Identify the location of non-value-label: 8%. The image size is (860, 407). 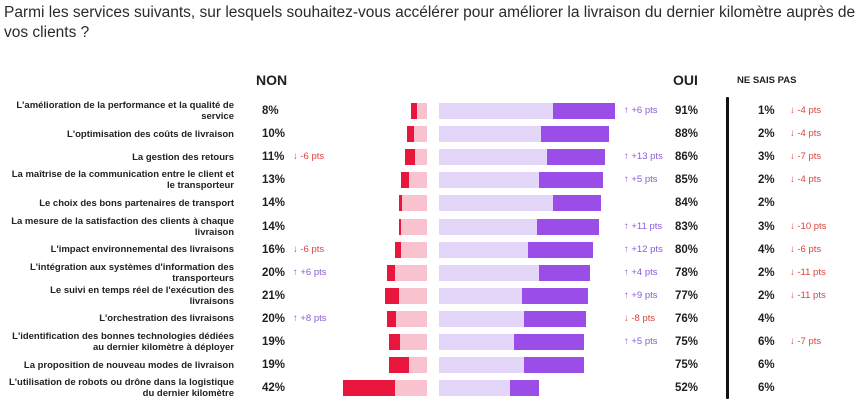
(270, 111).